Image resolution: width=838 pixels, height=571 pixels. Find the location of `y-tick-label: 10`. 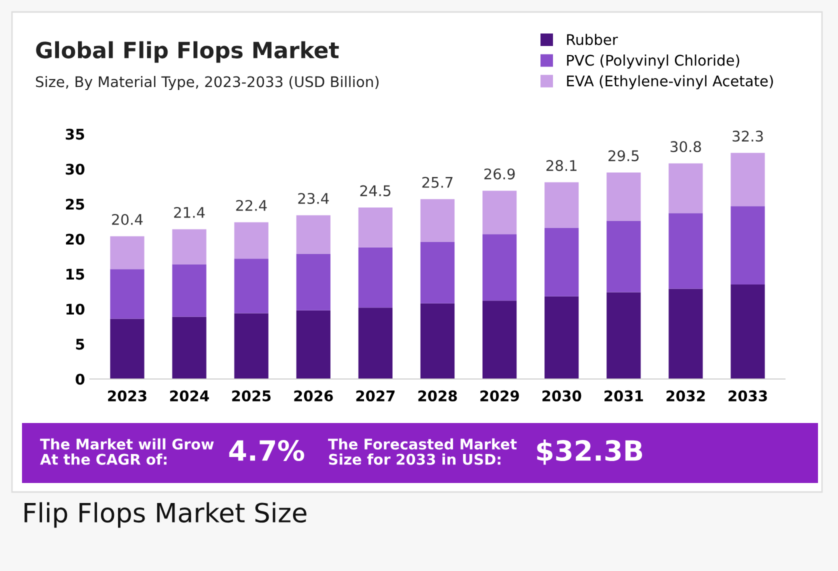

y-tick-label: 10 is located at coordinates (75, 309).